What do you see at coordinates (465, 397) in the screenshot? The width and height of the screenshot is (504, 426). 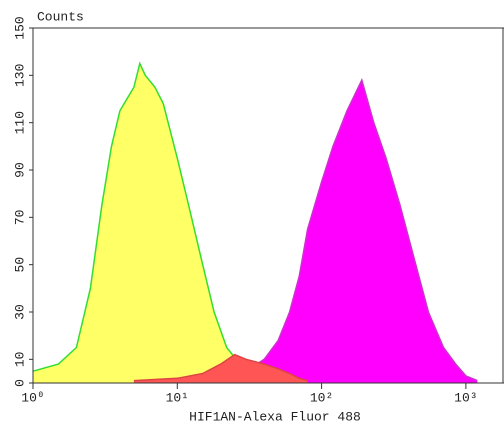 I see `x-tick-label: 10³` at bounding box center [465, 397].